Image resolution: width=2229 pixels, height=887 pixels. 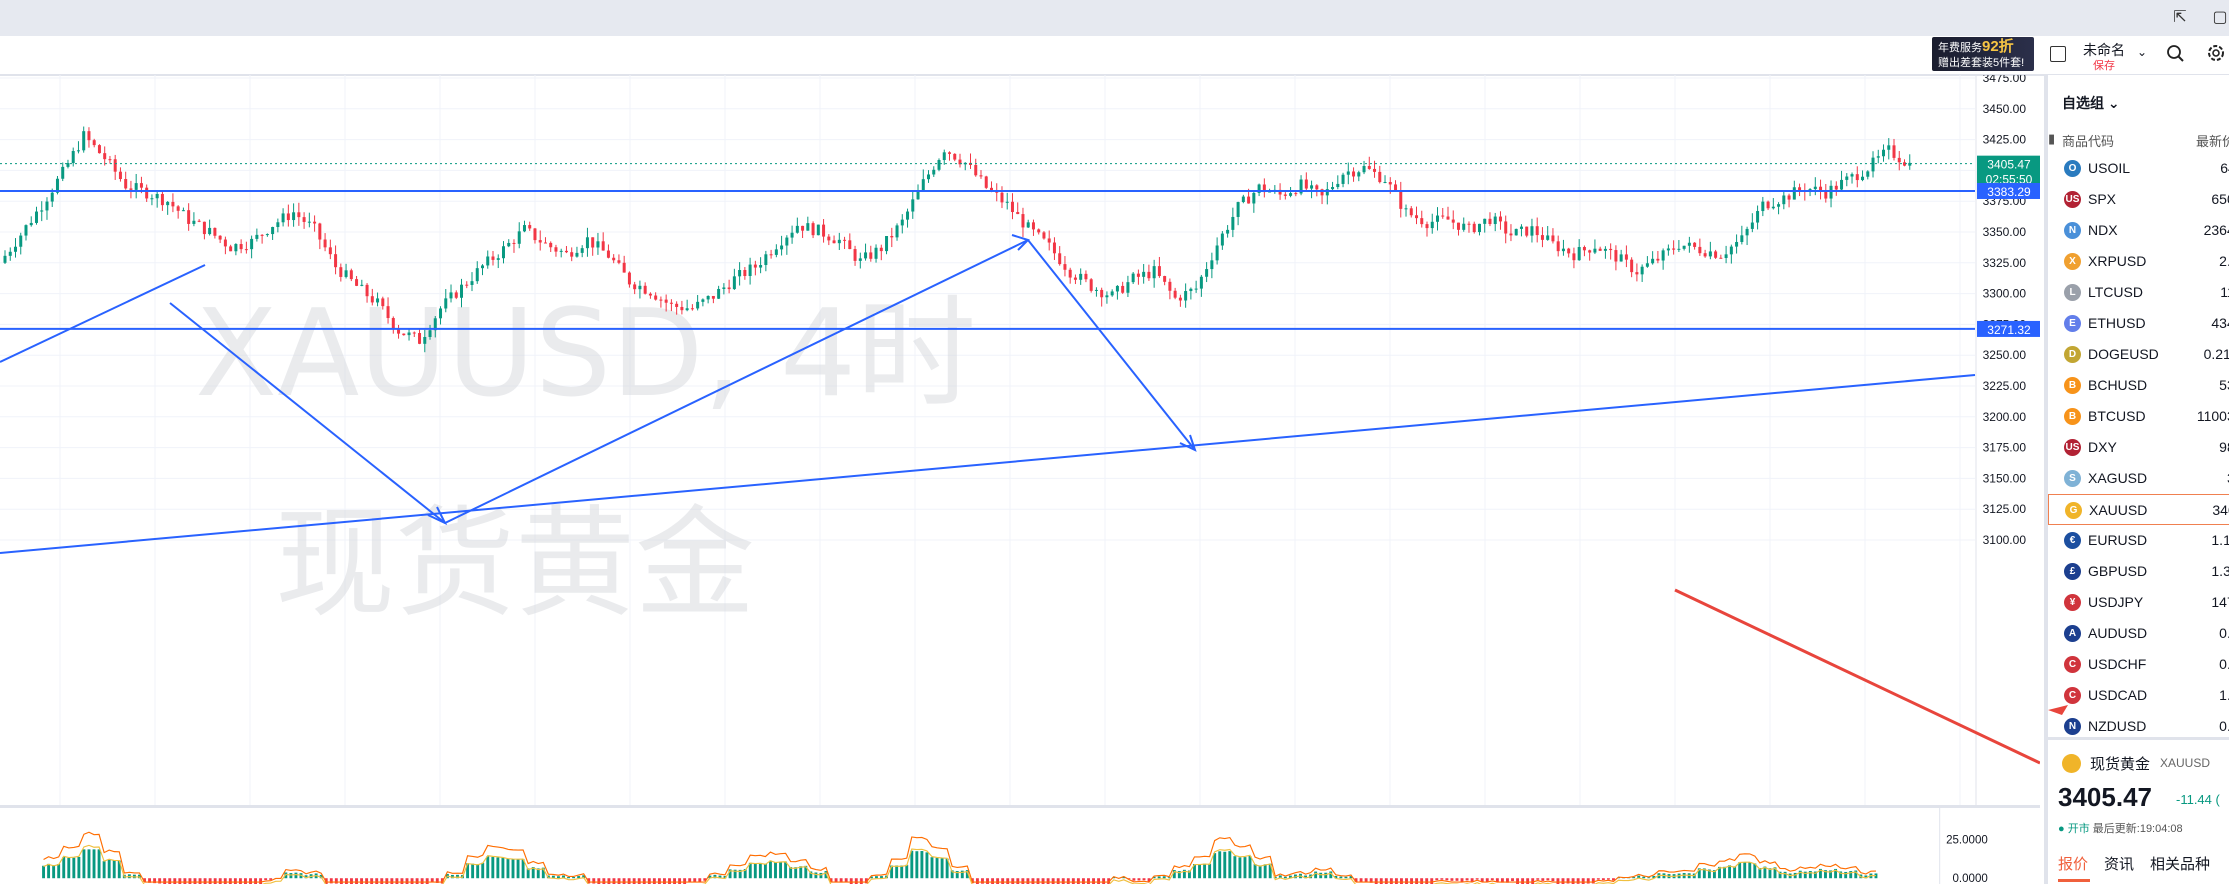 What do you see at coordinates (1960, 48) in the screenshot?
I see `promo-text: 年费服务` at bounding box center [1960, 48].